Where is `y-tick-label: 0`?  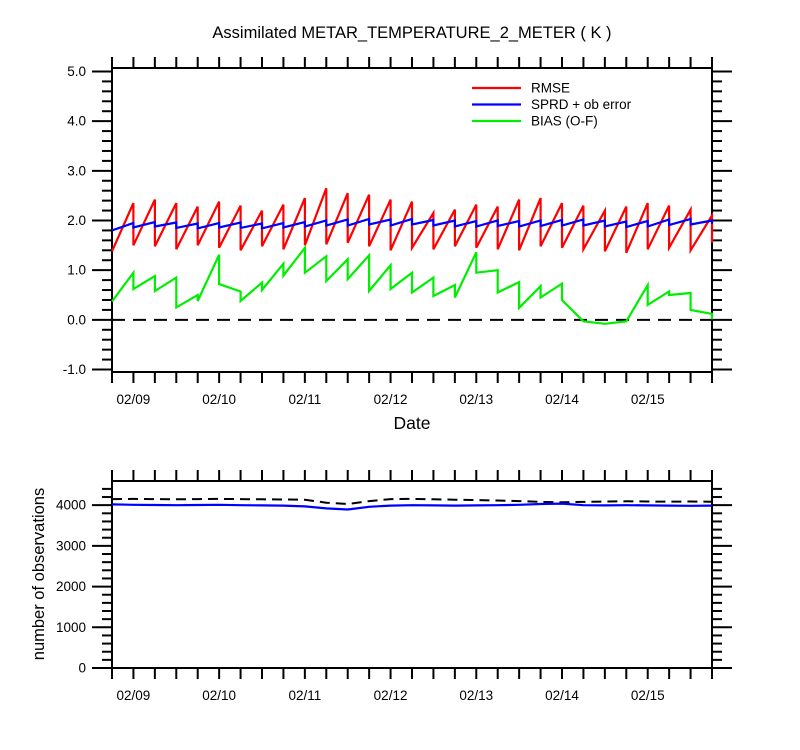 y-tick-label: 0 is located at coordinates (82, 668).